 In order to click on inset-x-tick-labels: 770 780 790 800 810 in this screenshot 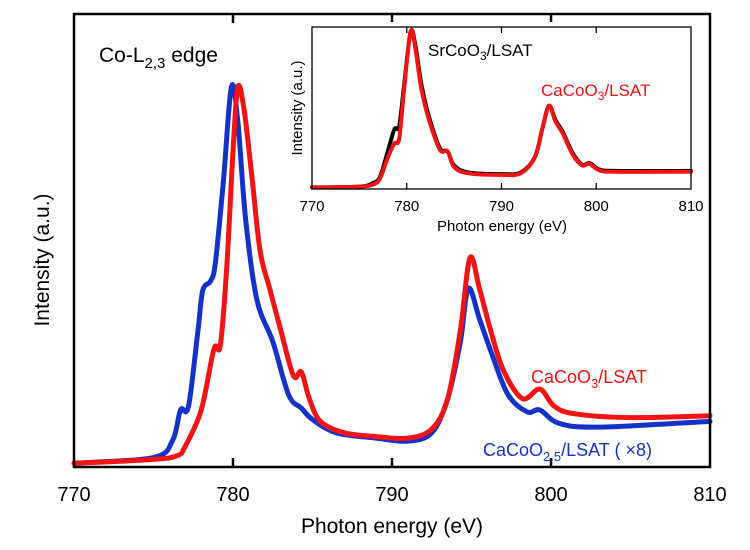, I will do `click(501, 206)`.